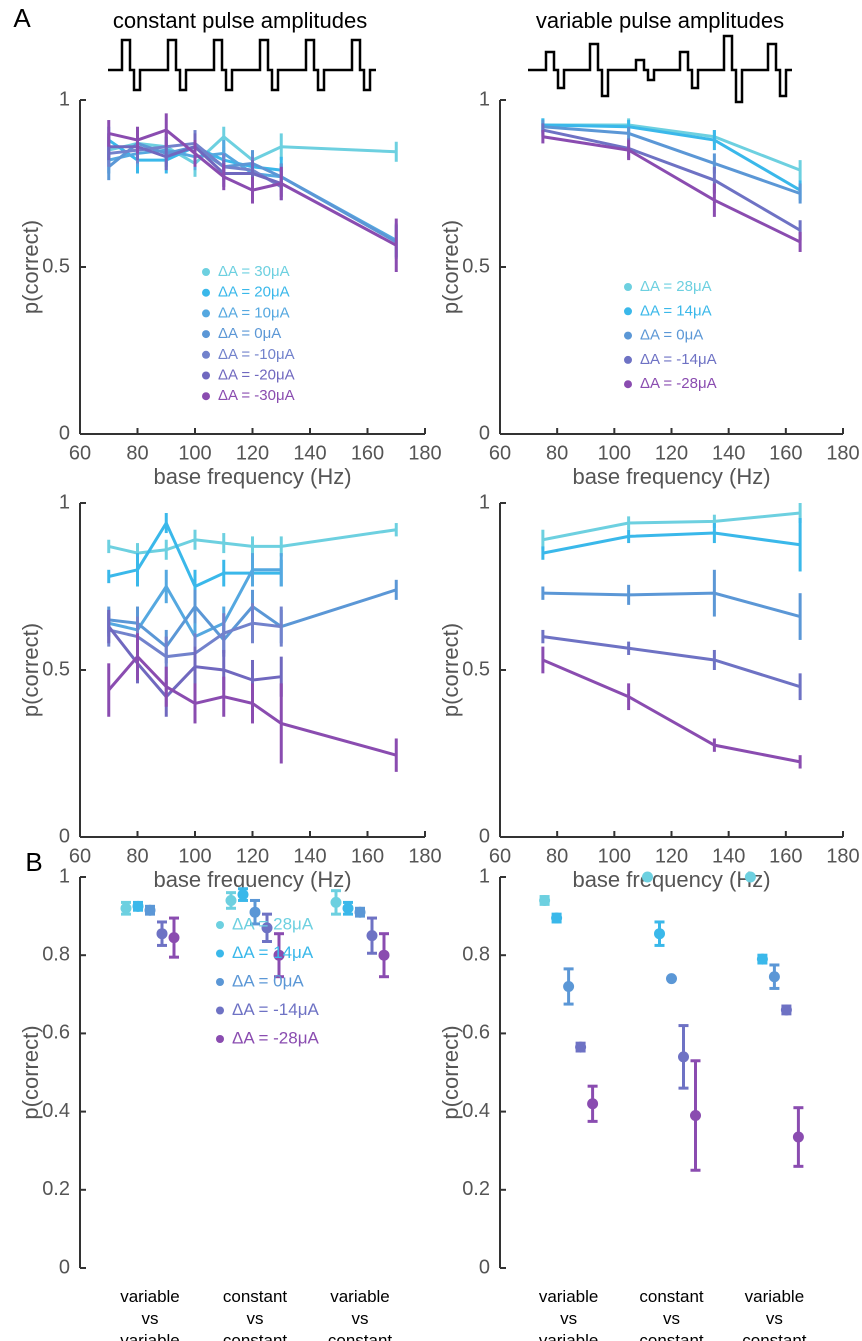 The height and width of the screenshot is (1341, 862). I want to click on legend-label: ΔA = 10μA, so click(254, 312).